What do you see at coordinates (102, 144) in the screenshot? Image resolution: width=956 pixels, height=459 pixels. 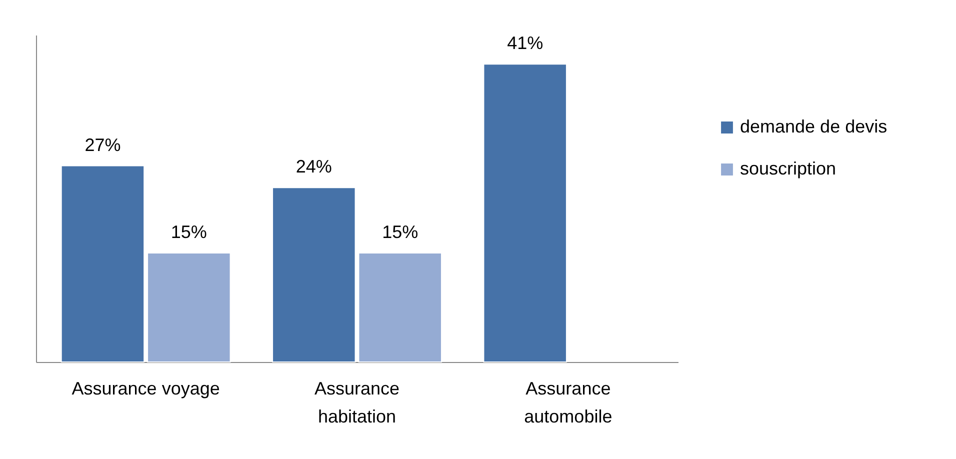 I see `data-label: 27%` at bounding box center [102, 144].